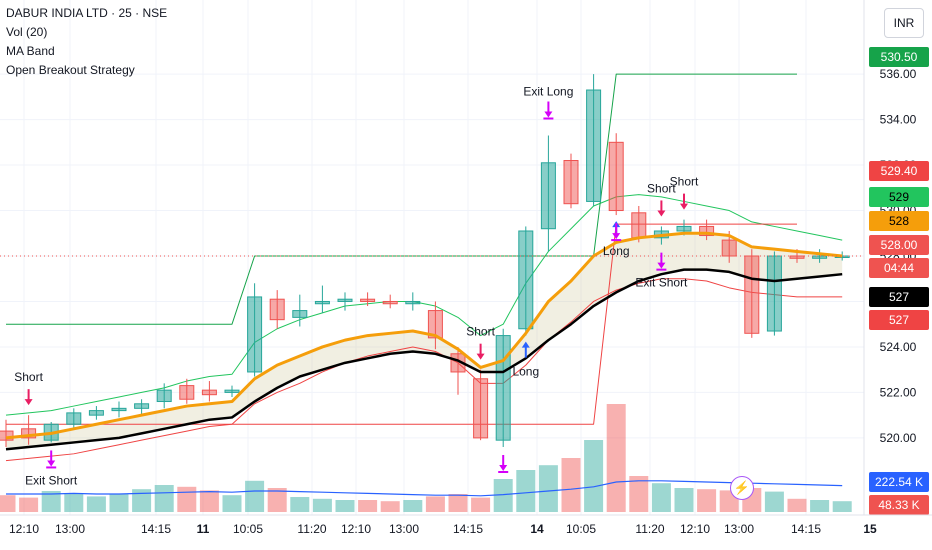 Image resolution: width=932 pixels, height=550 pixels. Describe the element at coordinates (742, 488) in the screenshot. I see `lightning-icon: ⚡` at that location.